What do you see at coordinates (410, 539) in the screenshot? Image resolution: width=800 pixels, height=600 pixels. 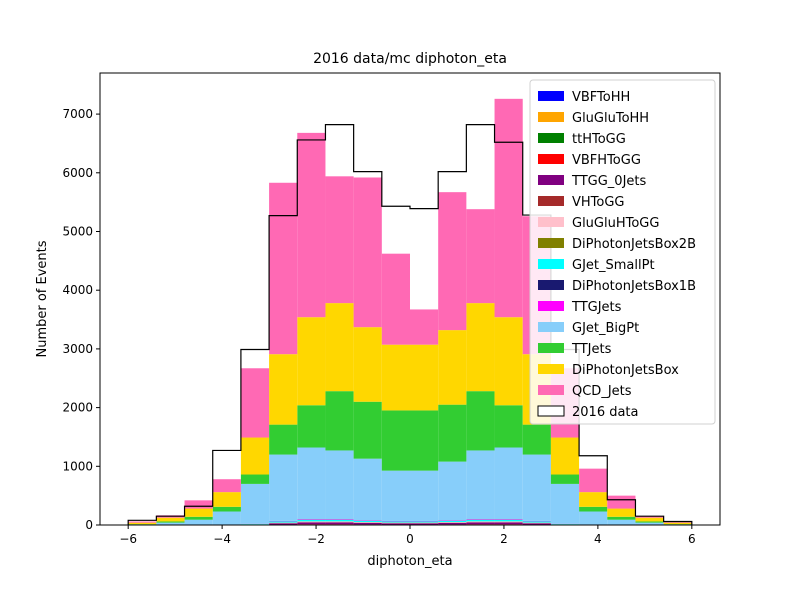 I see `x-tick-label: 0` at bounding box center [410, 539].